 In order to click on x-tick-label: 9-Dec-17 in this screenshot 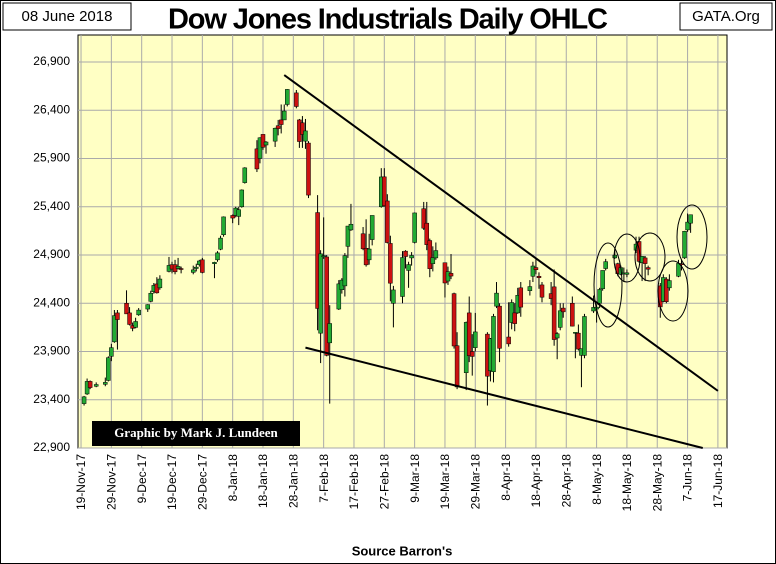, I will do `click(142, 479)`.